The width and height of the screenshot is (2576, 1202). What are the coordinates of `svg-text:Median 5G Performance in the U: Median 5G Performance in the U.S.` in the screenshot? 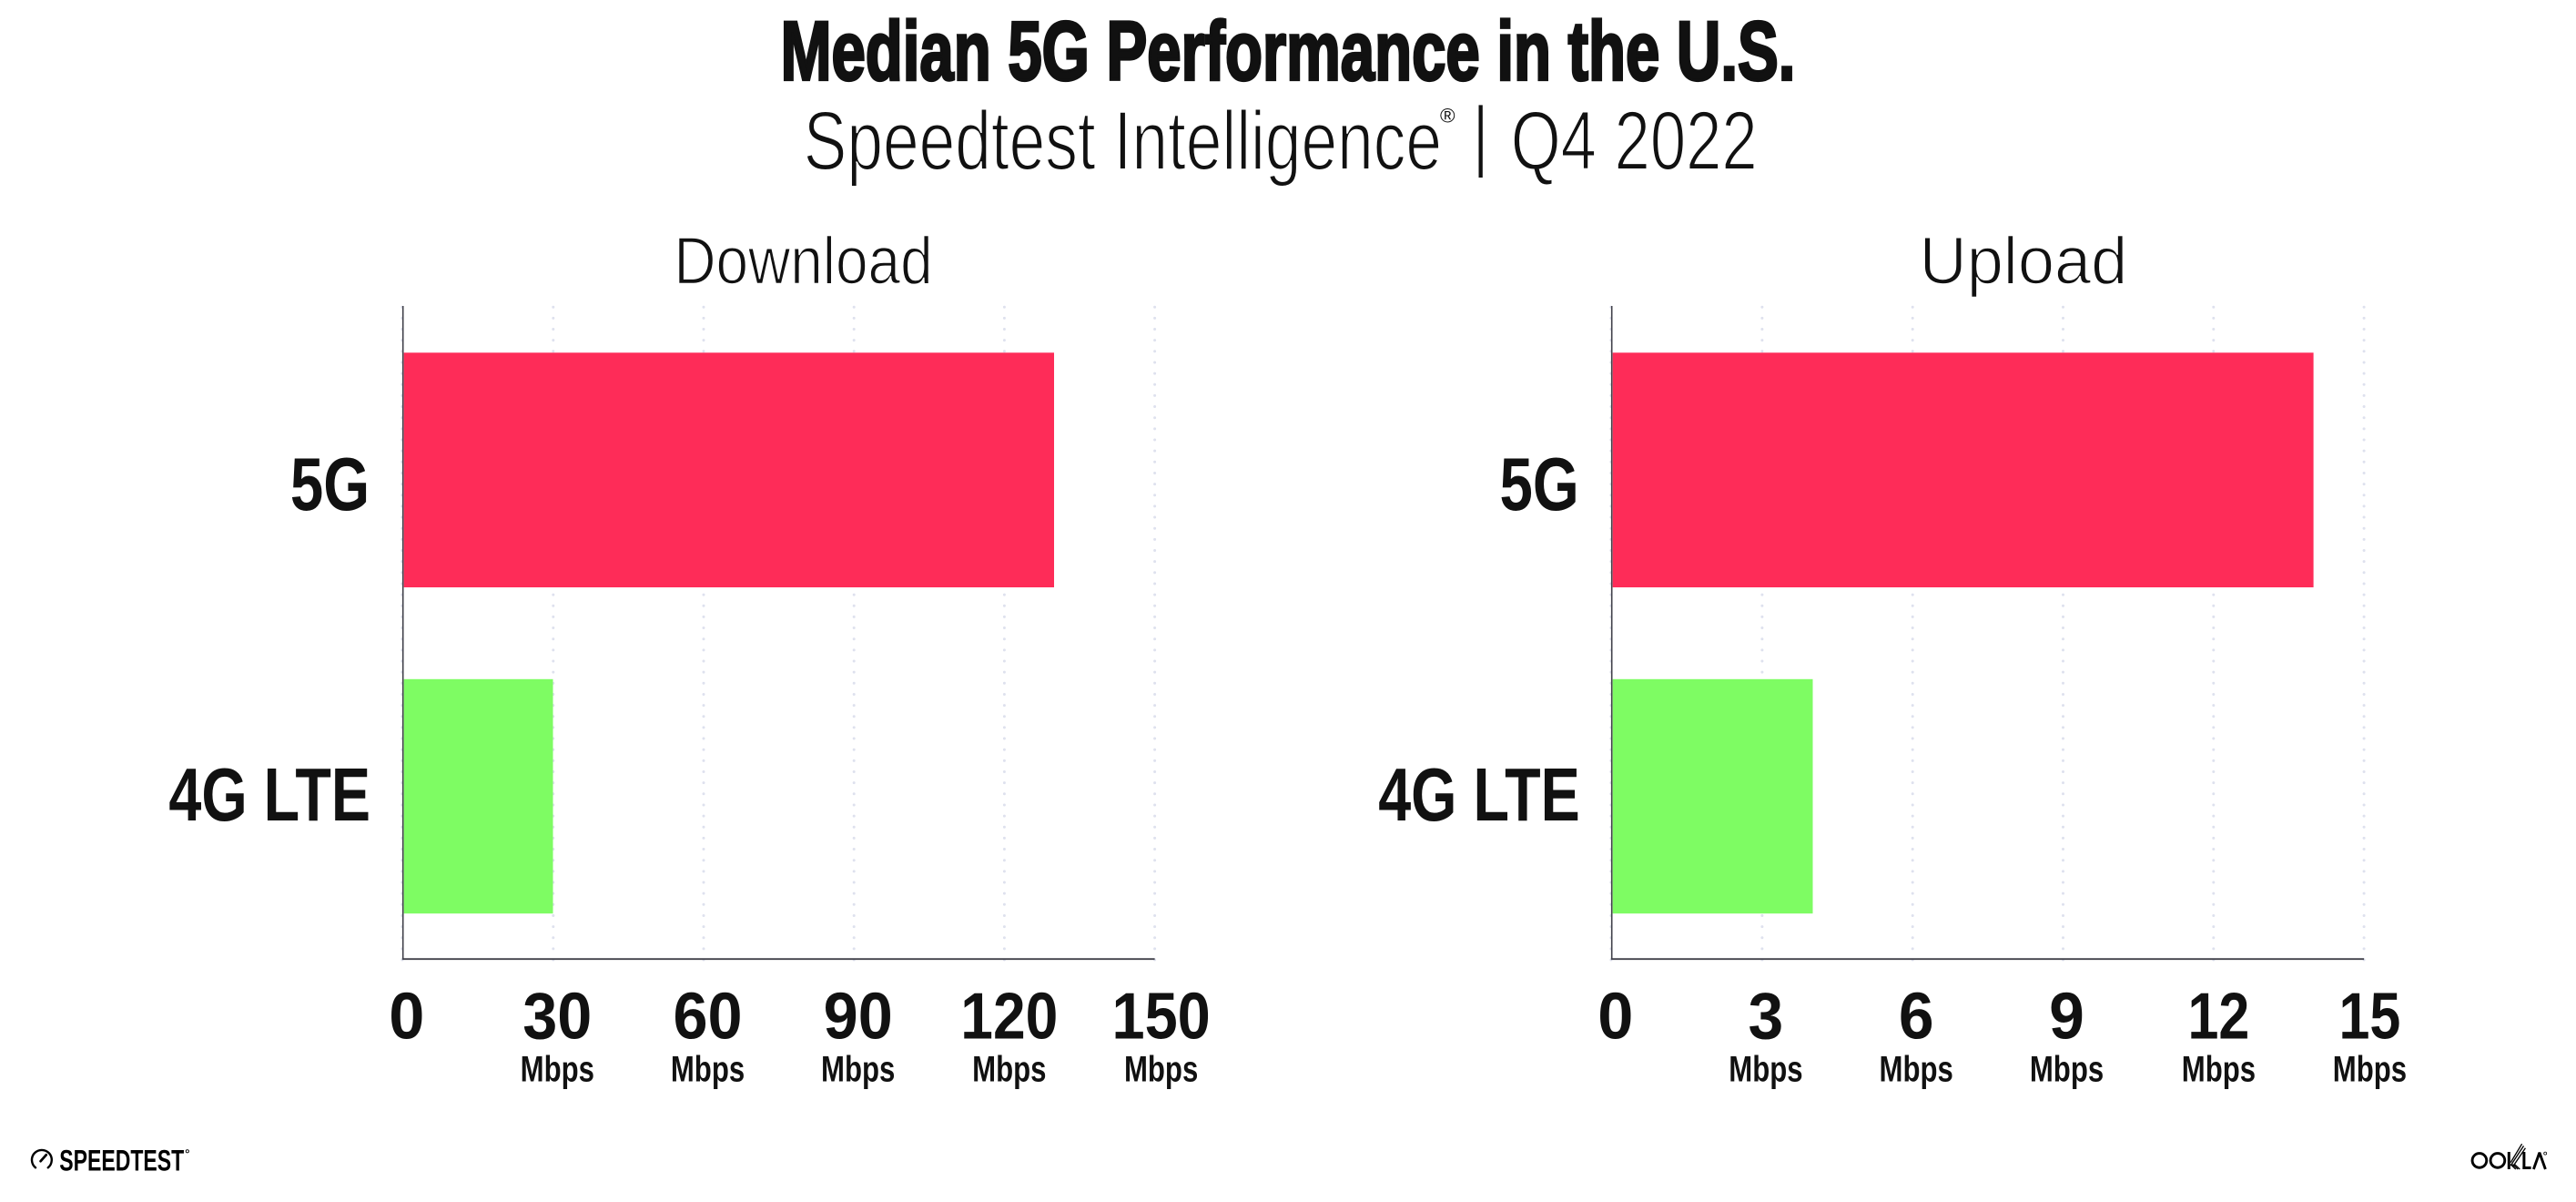 It's located at (1288, 52).